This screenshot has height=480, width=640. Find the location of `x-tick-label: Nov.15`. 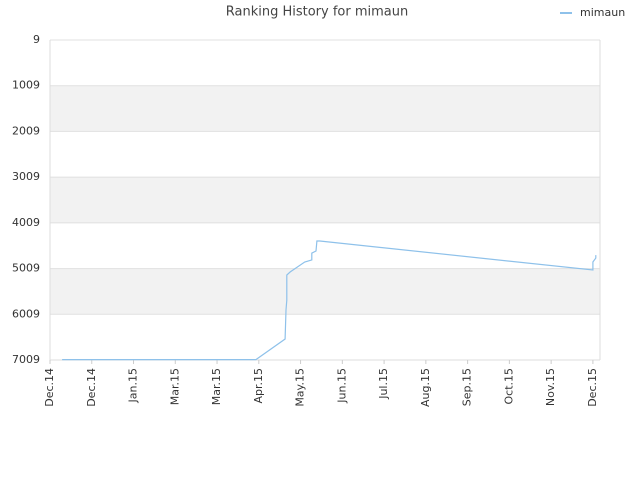

x-tick-label: Nov.15 is located at coordinates (550, 387).